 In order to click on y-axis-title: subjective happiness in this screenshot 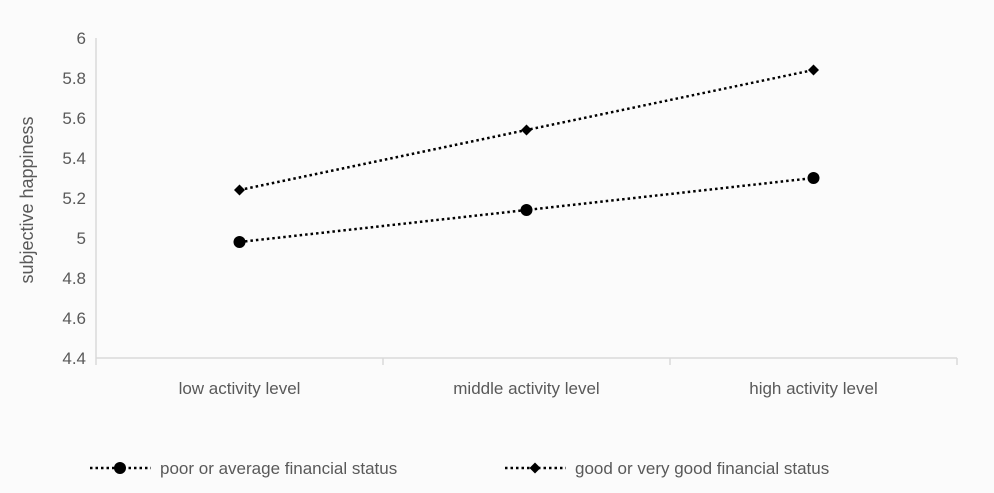, I will do `click(27, 199)`.